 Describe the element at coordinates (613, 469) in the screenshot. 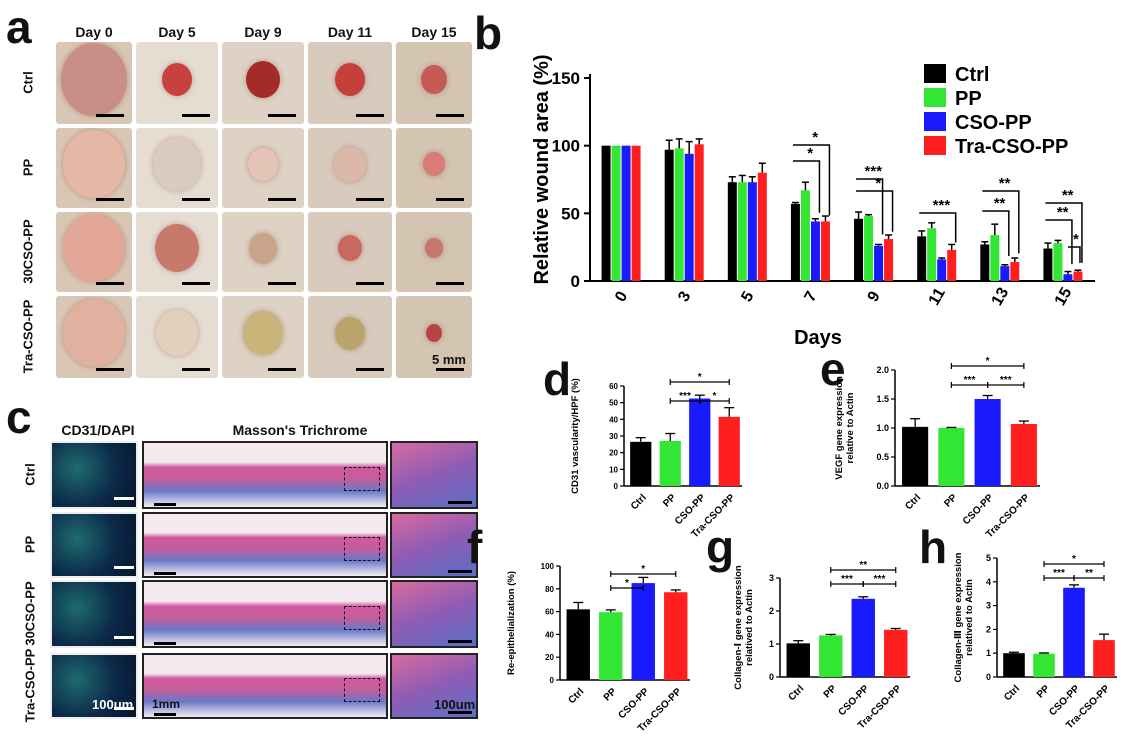

I see `y-tick-label: 10` at that location.